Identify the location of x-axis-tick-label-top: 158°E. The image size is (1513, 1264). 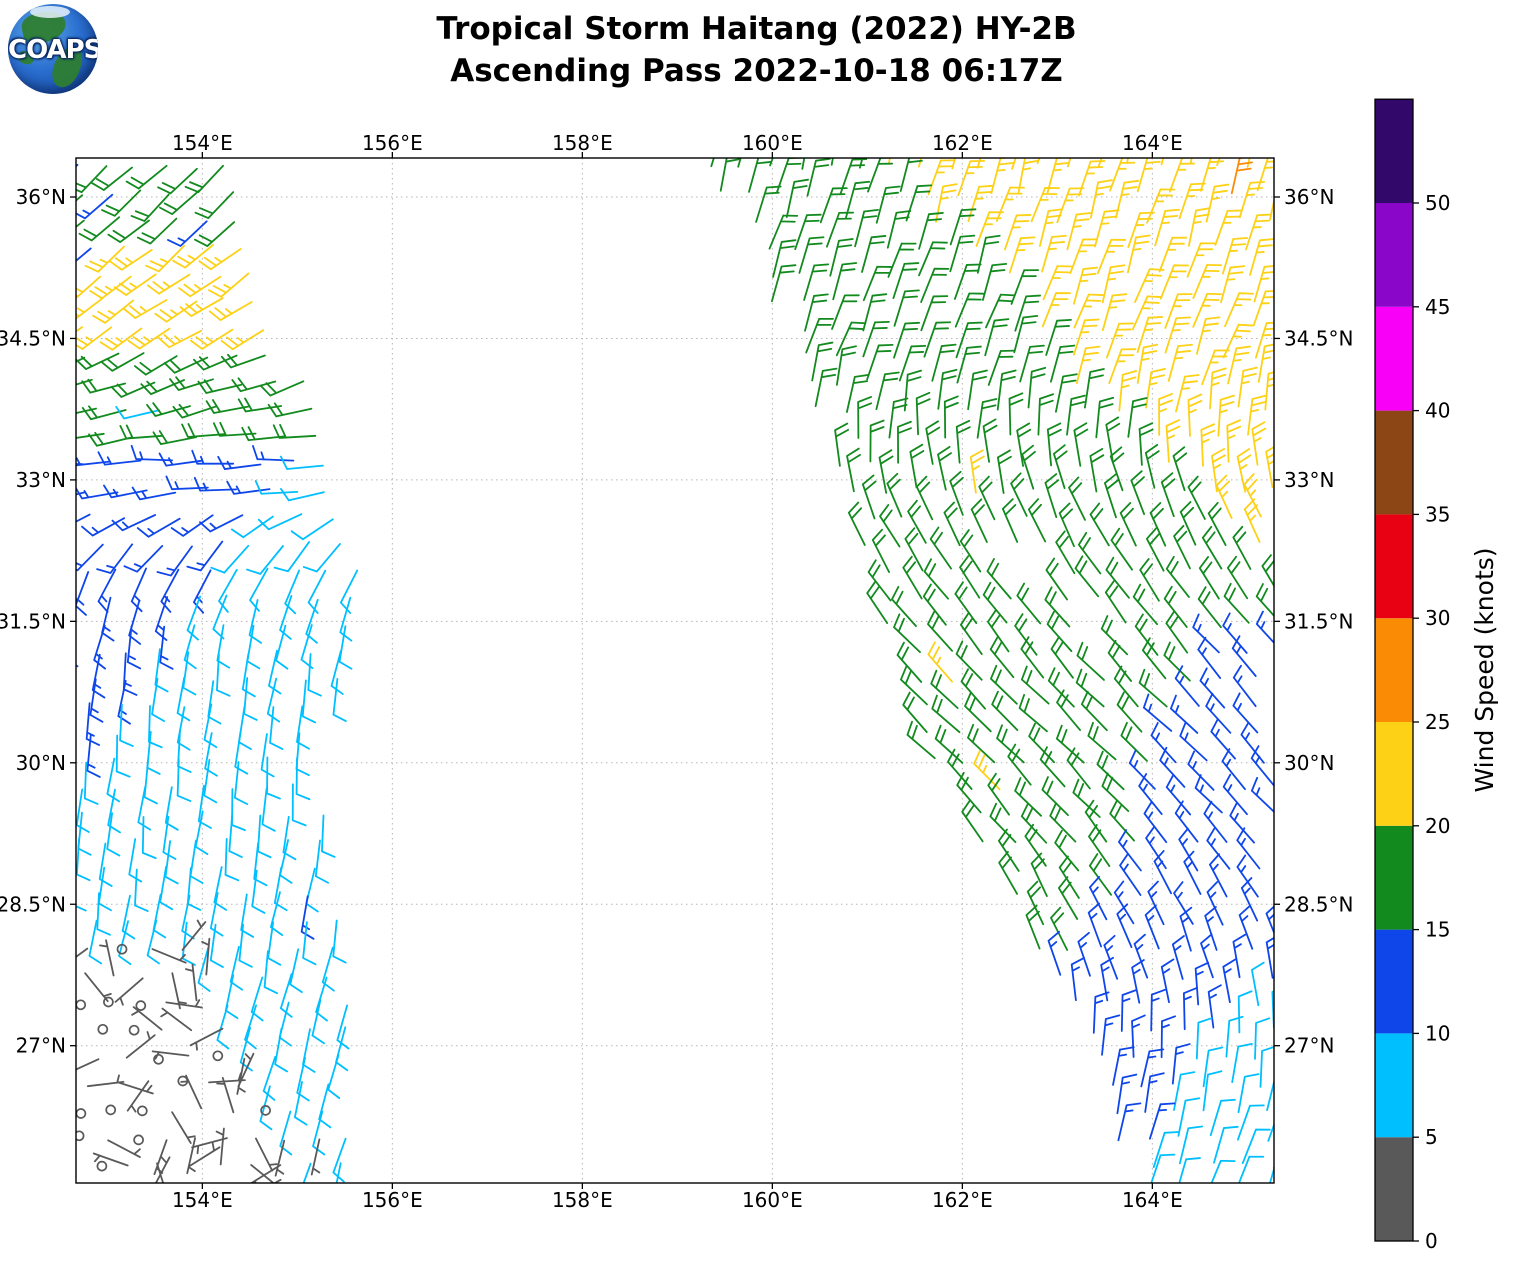
(582, 143).